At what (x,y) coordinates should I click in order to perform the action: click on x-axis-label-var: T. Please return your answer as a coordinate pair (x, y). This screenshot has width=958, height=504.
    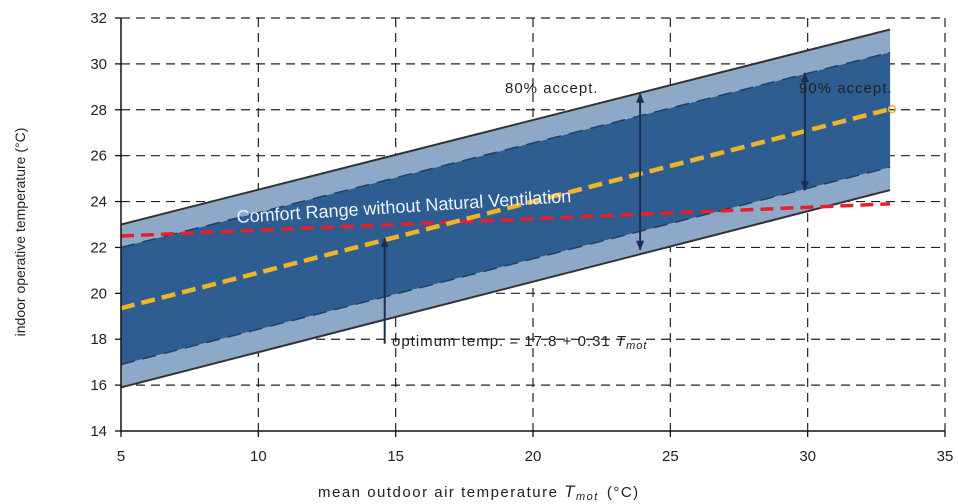
    Looking at the image, I should click on (570, 491).